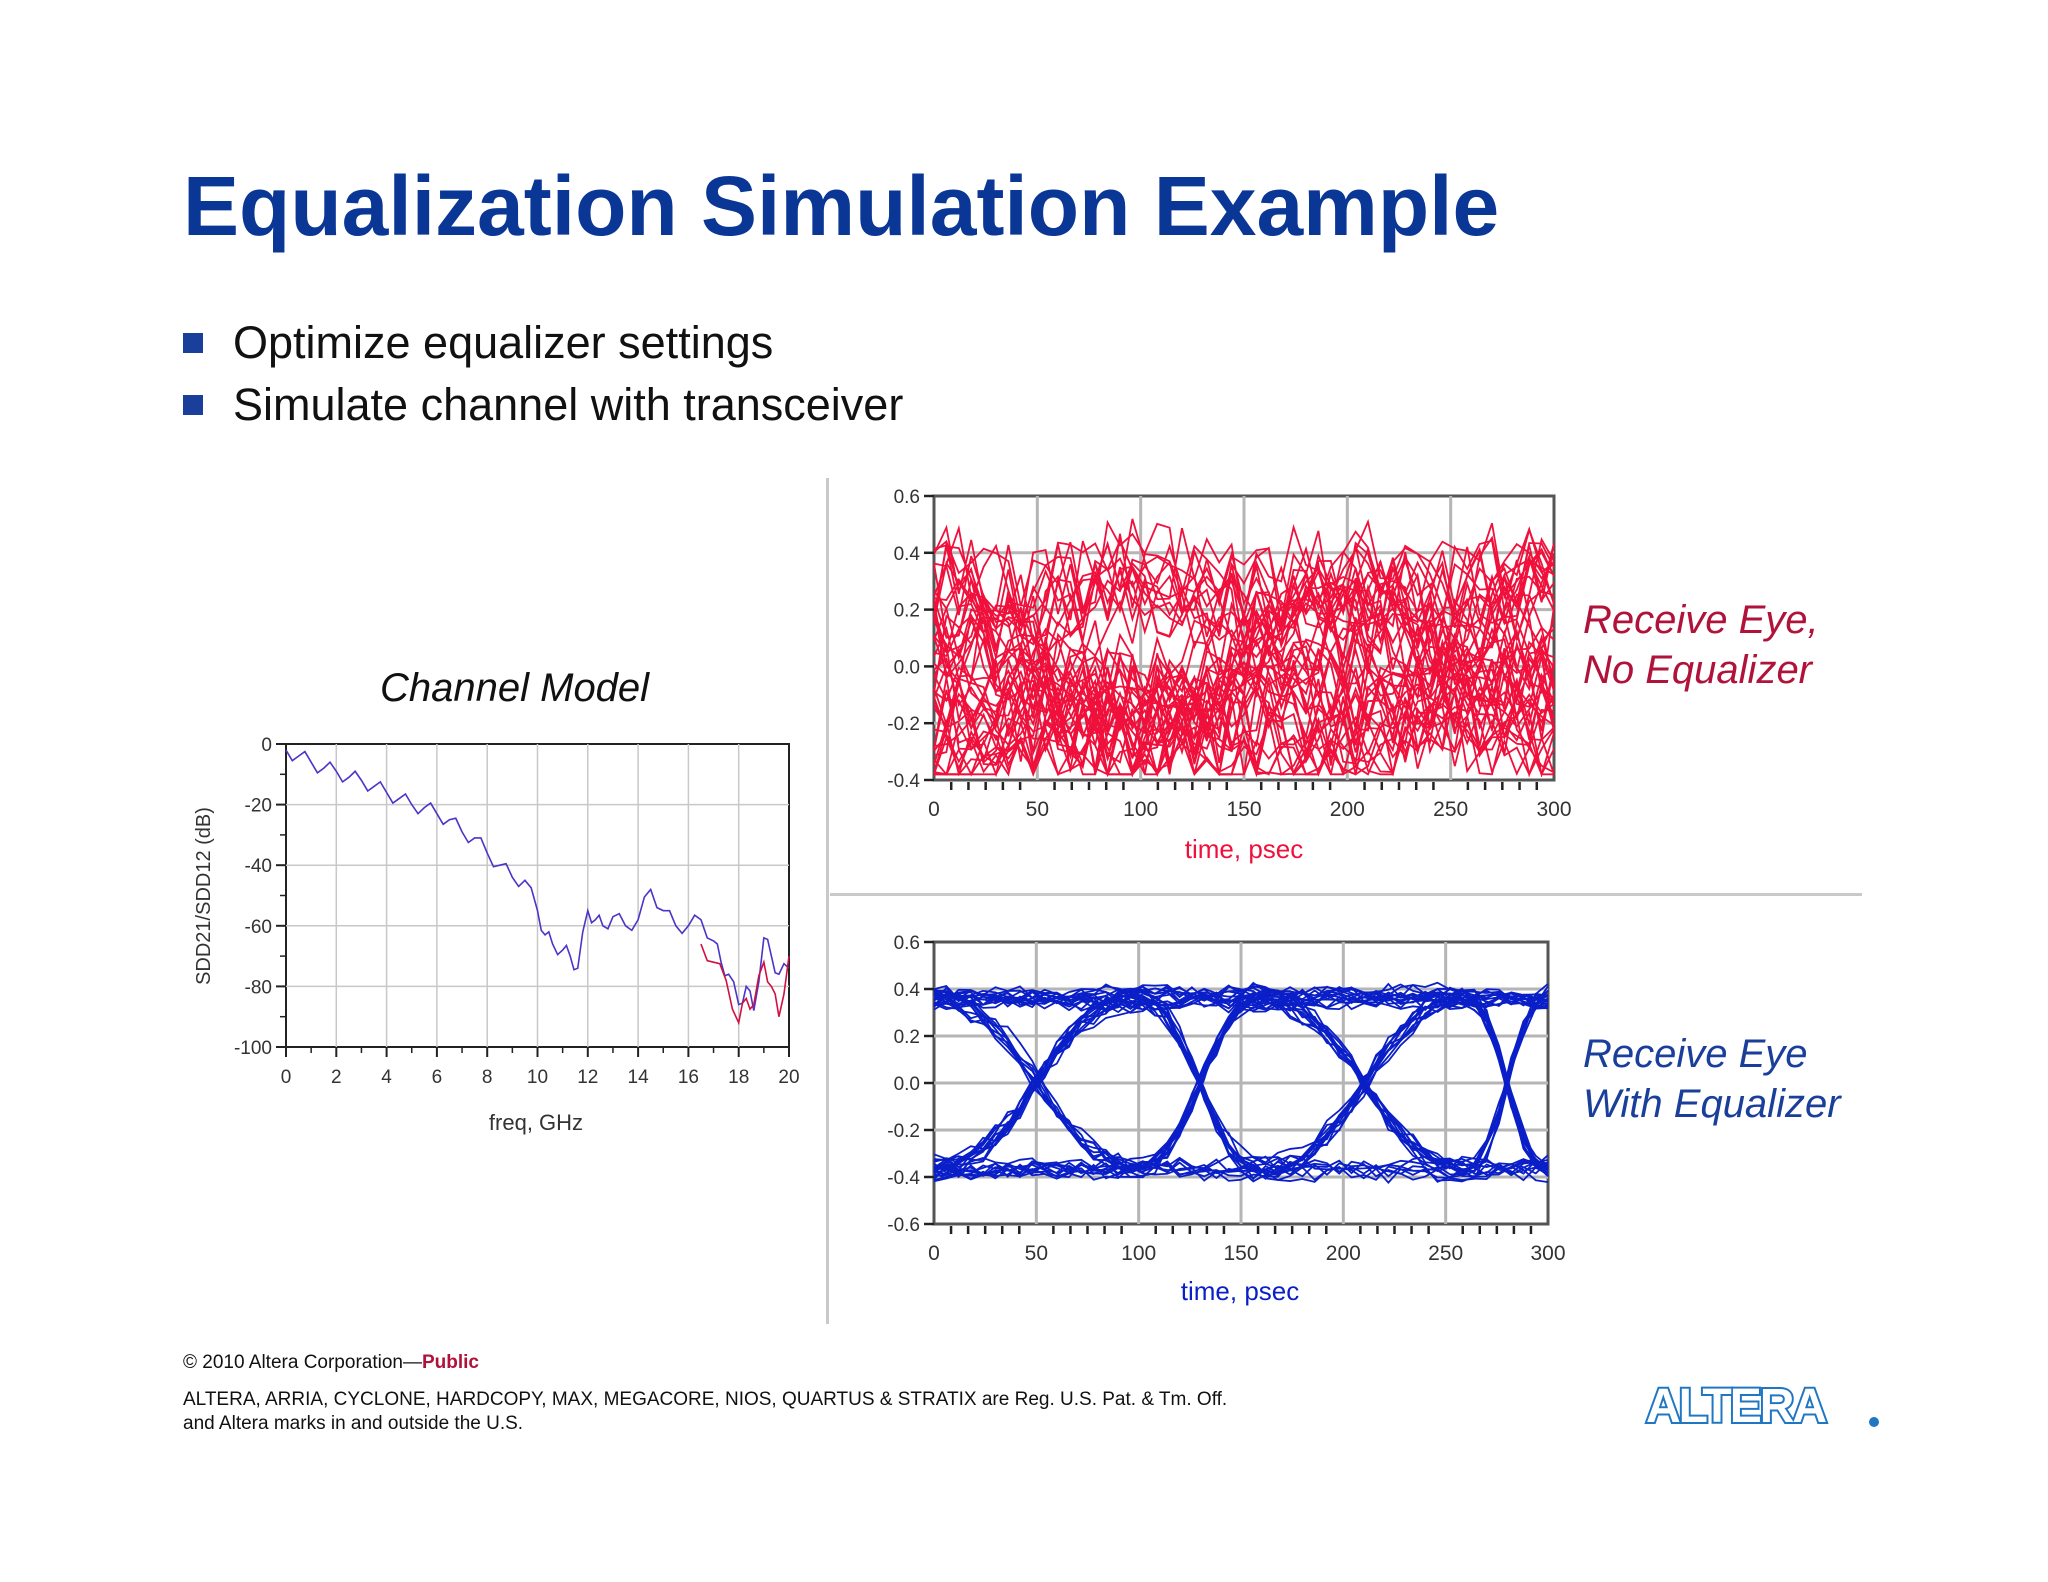 The image size is (2048, 1582). I want to click on bullet-text: Optimize equalizer settings, so click(503, 342).